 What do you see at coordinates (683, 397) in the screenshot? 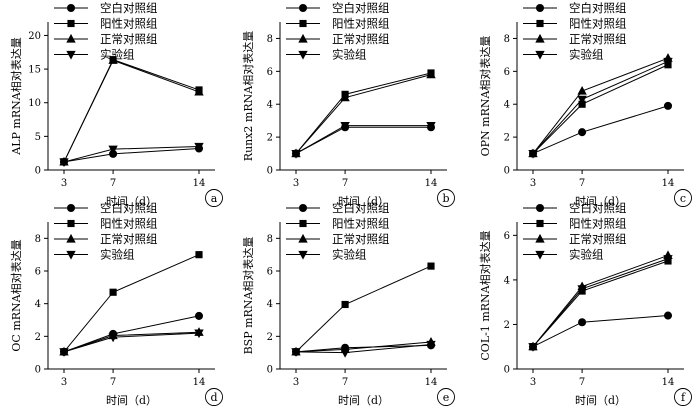
I see `panel-tag-label: f` at bounding box center [683, 397].